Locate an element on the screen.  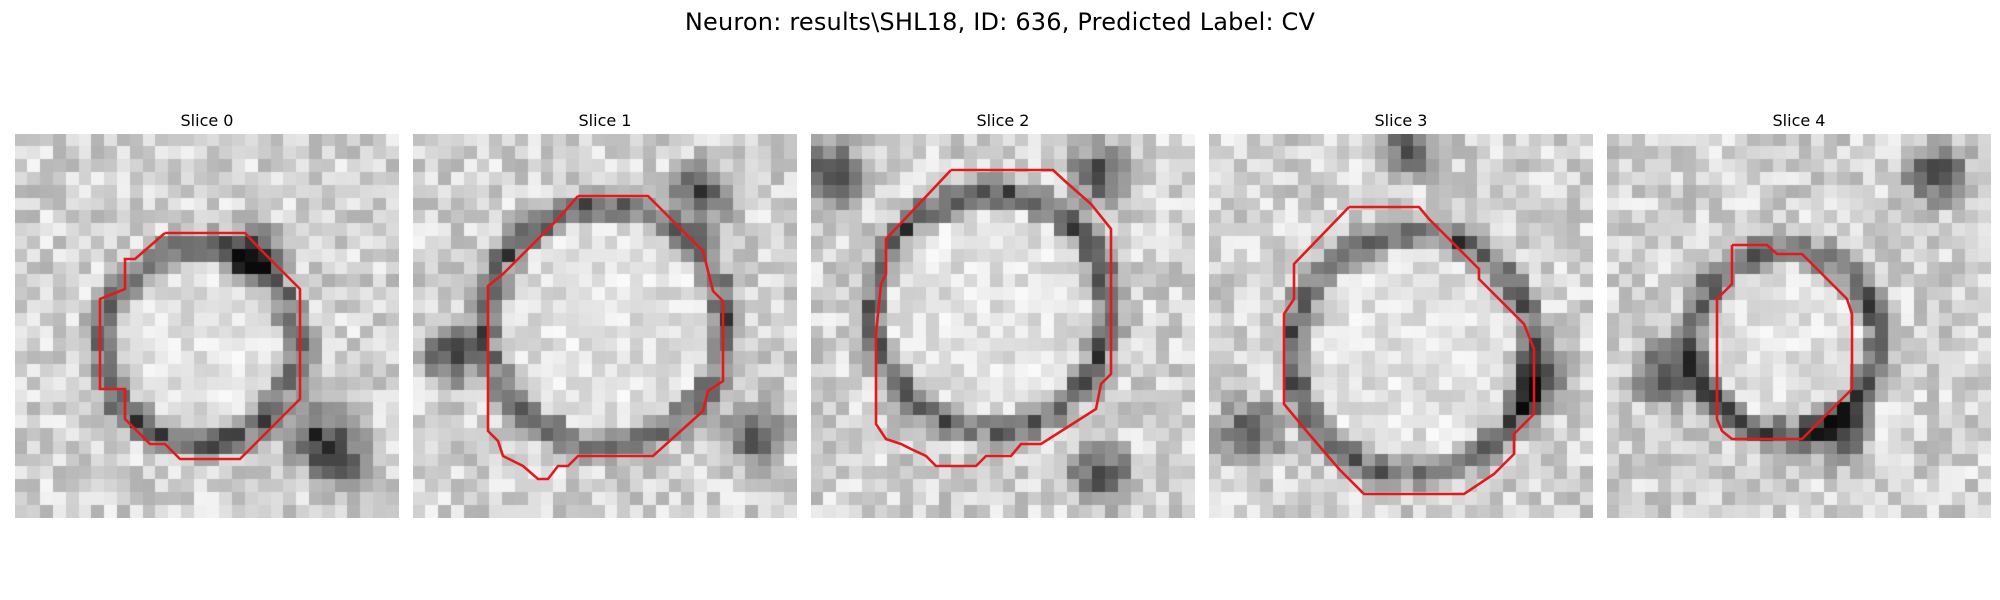
slice-panel-3: Slice 3 is located at coordinates (1401, 314).